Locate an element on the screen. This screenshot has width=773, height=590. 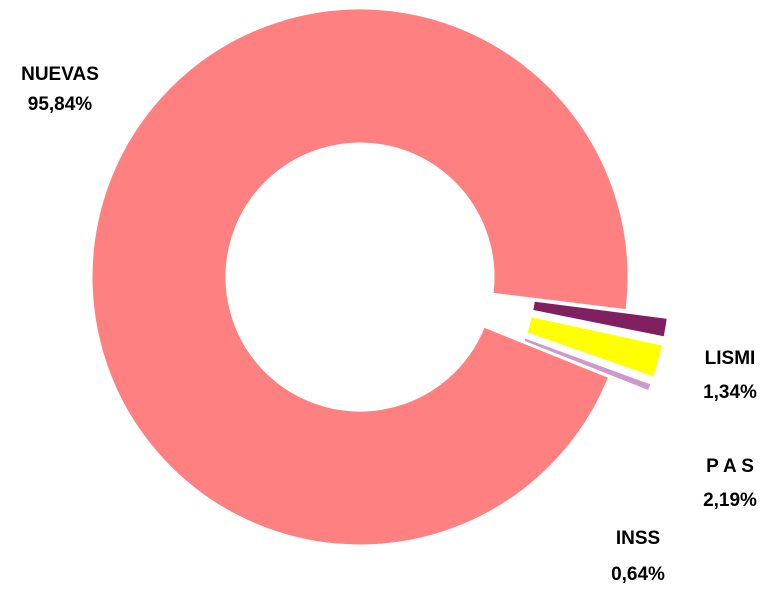
label-lismi: LISMI 1,34% is located at coordinates (730, 375).